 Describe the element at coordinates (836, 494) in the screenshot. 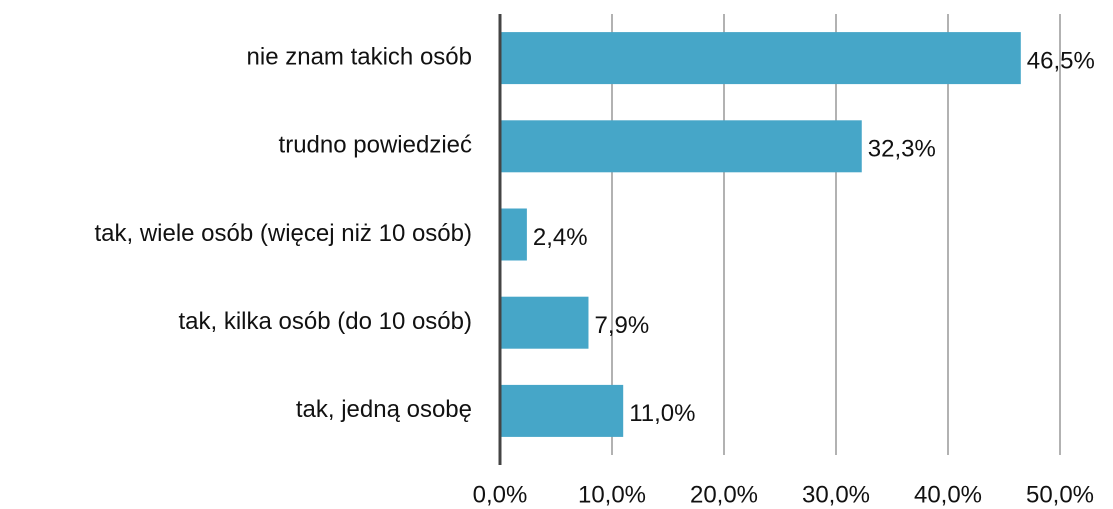

I see `x-tick-label: 30,0%` at that location.